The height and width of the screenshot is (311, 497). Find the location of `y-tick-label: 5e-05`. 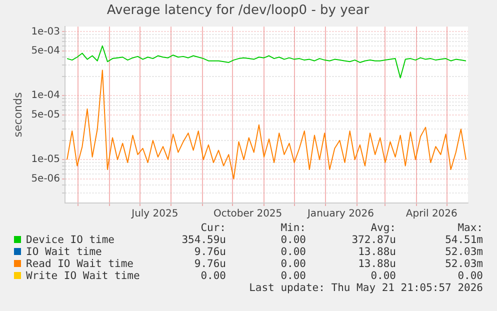

y-tick-label: 5e-05 is located at coordinates (45, 115).